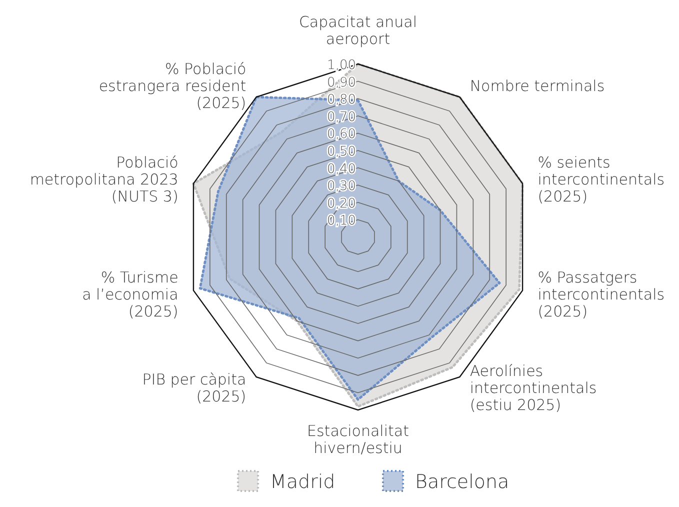  Describe the element at coordinates (358, 439) in the screenshot. I see `spoke-label: Estacionalitat hivern/estiu` at that location.